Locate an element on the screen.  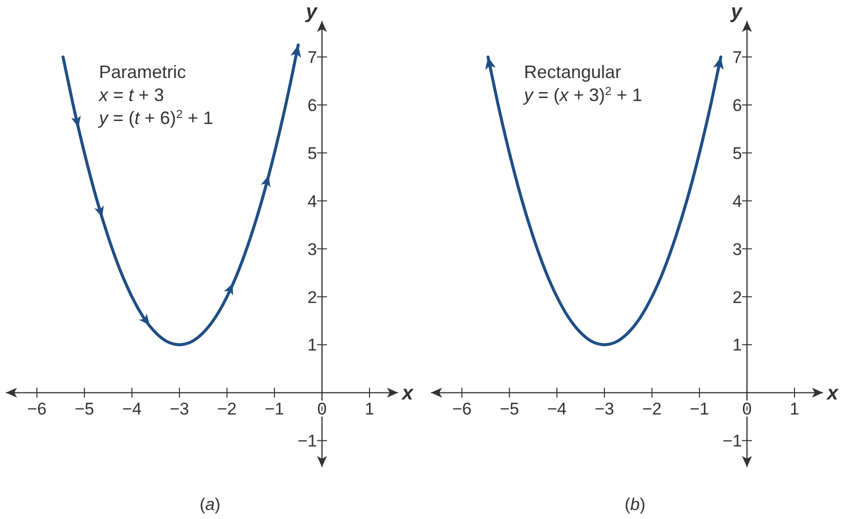
annotation: Rectangular is located at coordinates (573, 72).